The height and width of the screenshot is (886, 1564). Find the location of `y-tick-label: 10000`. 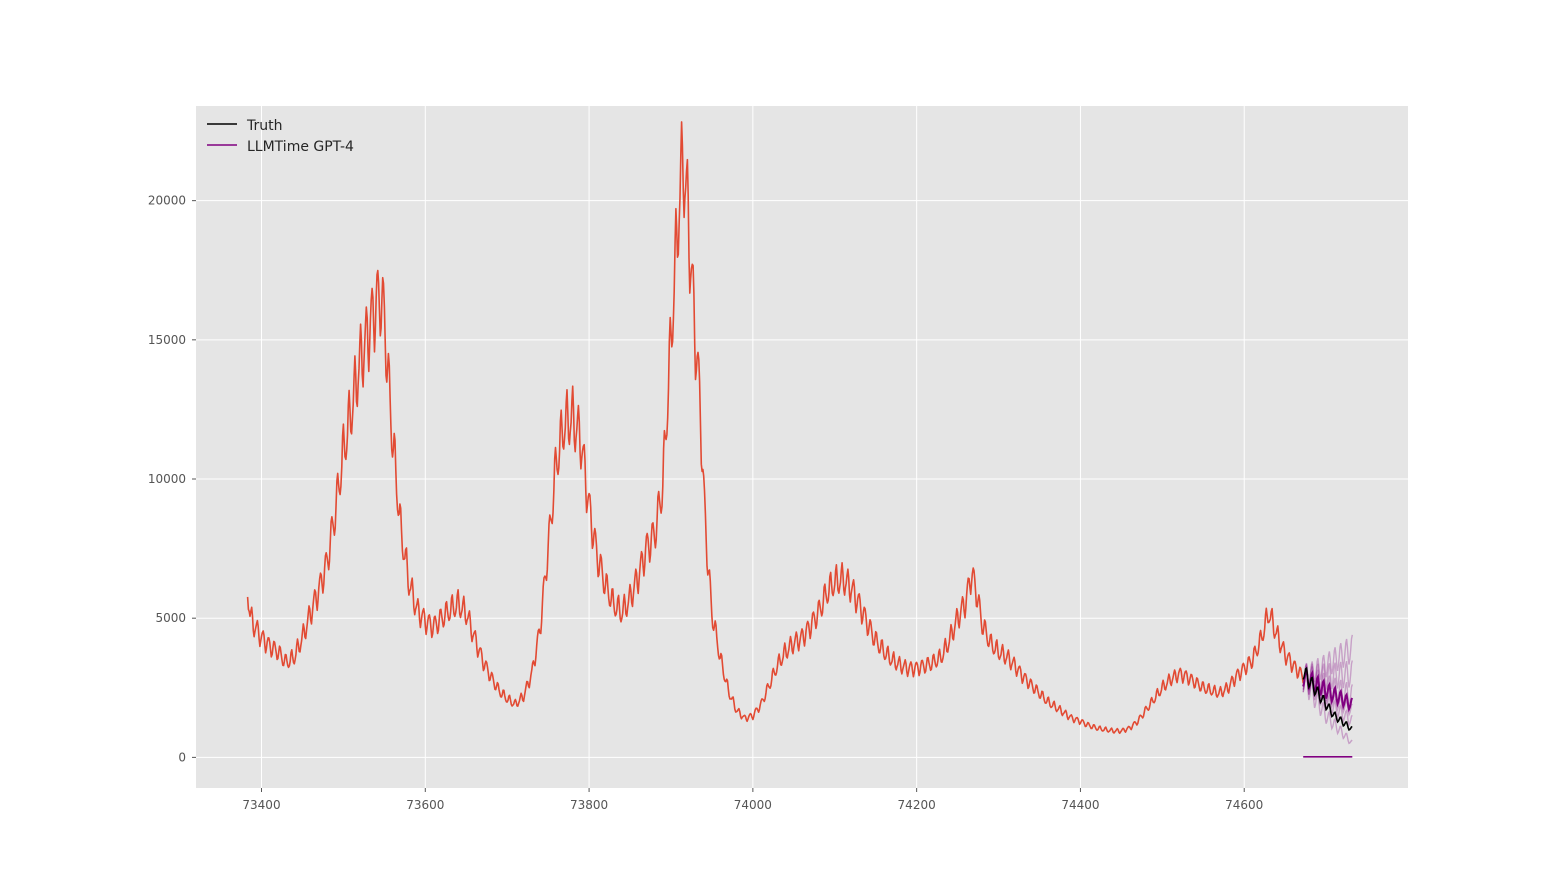

y-tick-label: 10000 is located at coordinates (167, 479).